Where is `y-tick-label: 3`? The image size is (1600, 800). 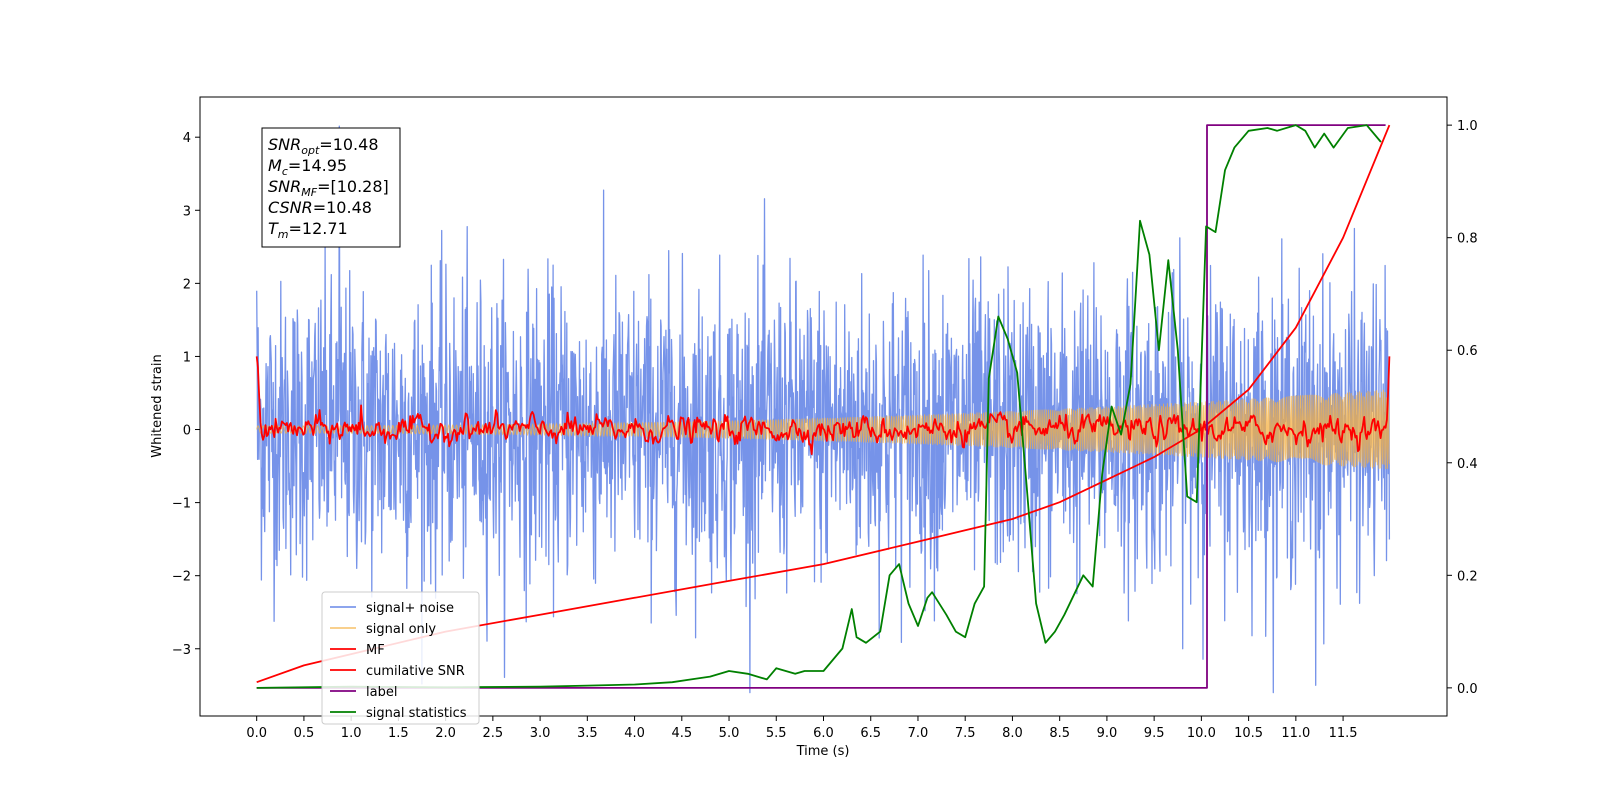
y-tick-label: 3 is located at coordinates (187, 211).